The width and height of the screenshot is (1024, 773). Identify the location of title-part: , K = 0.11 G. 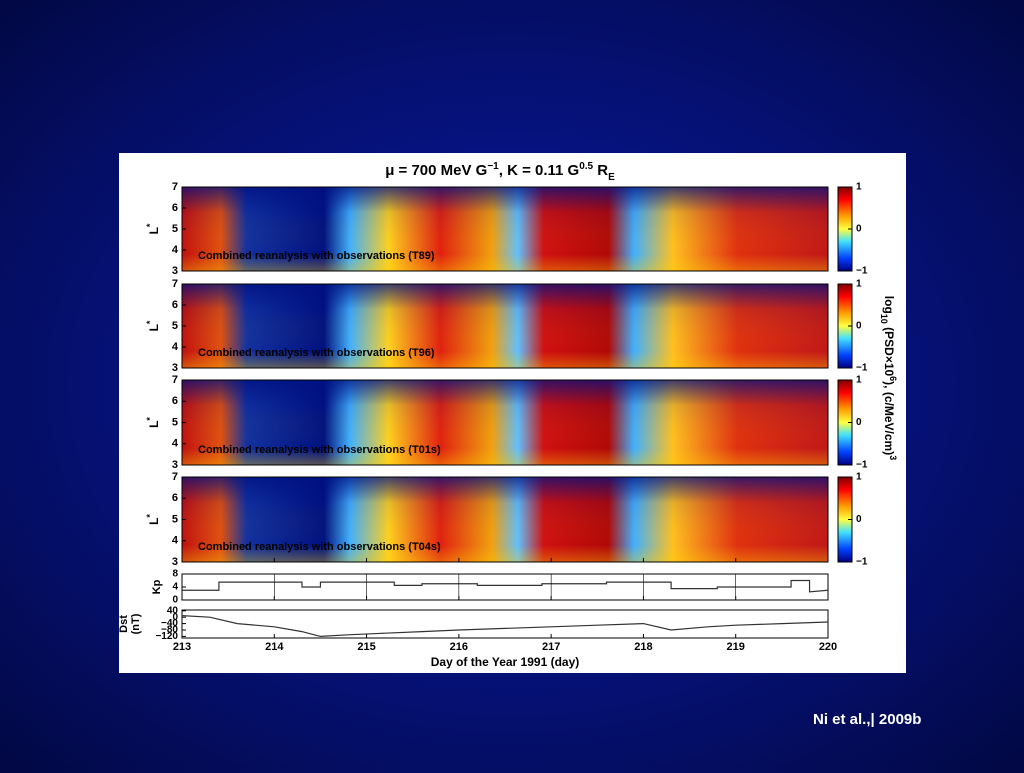
(539, 170).